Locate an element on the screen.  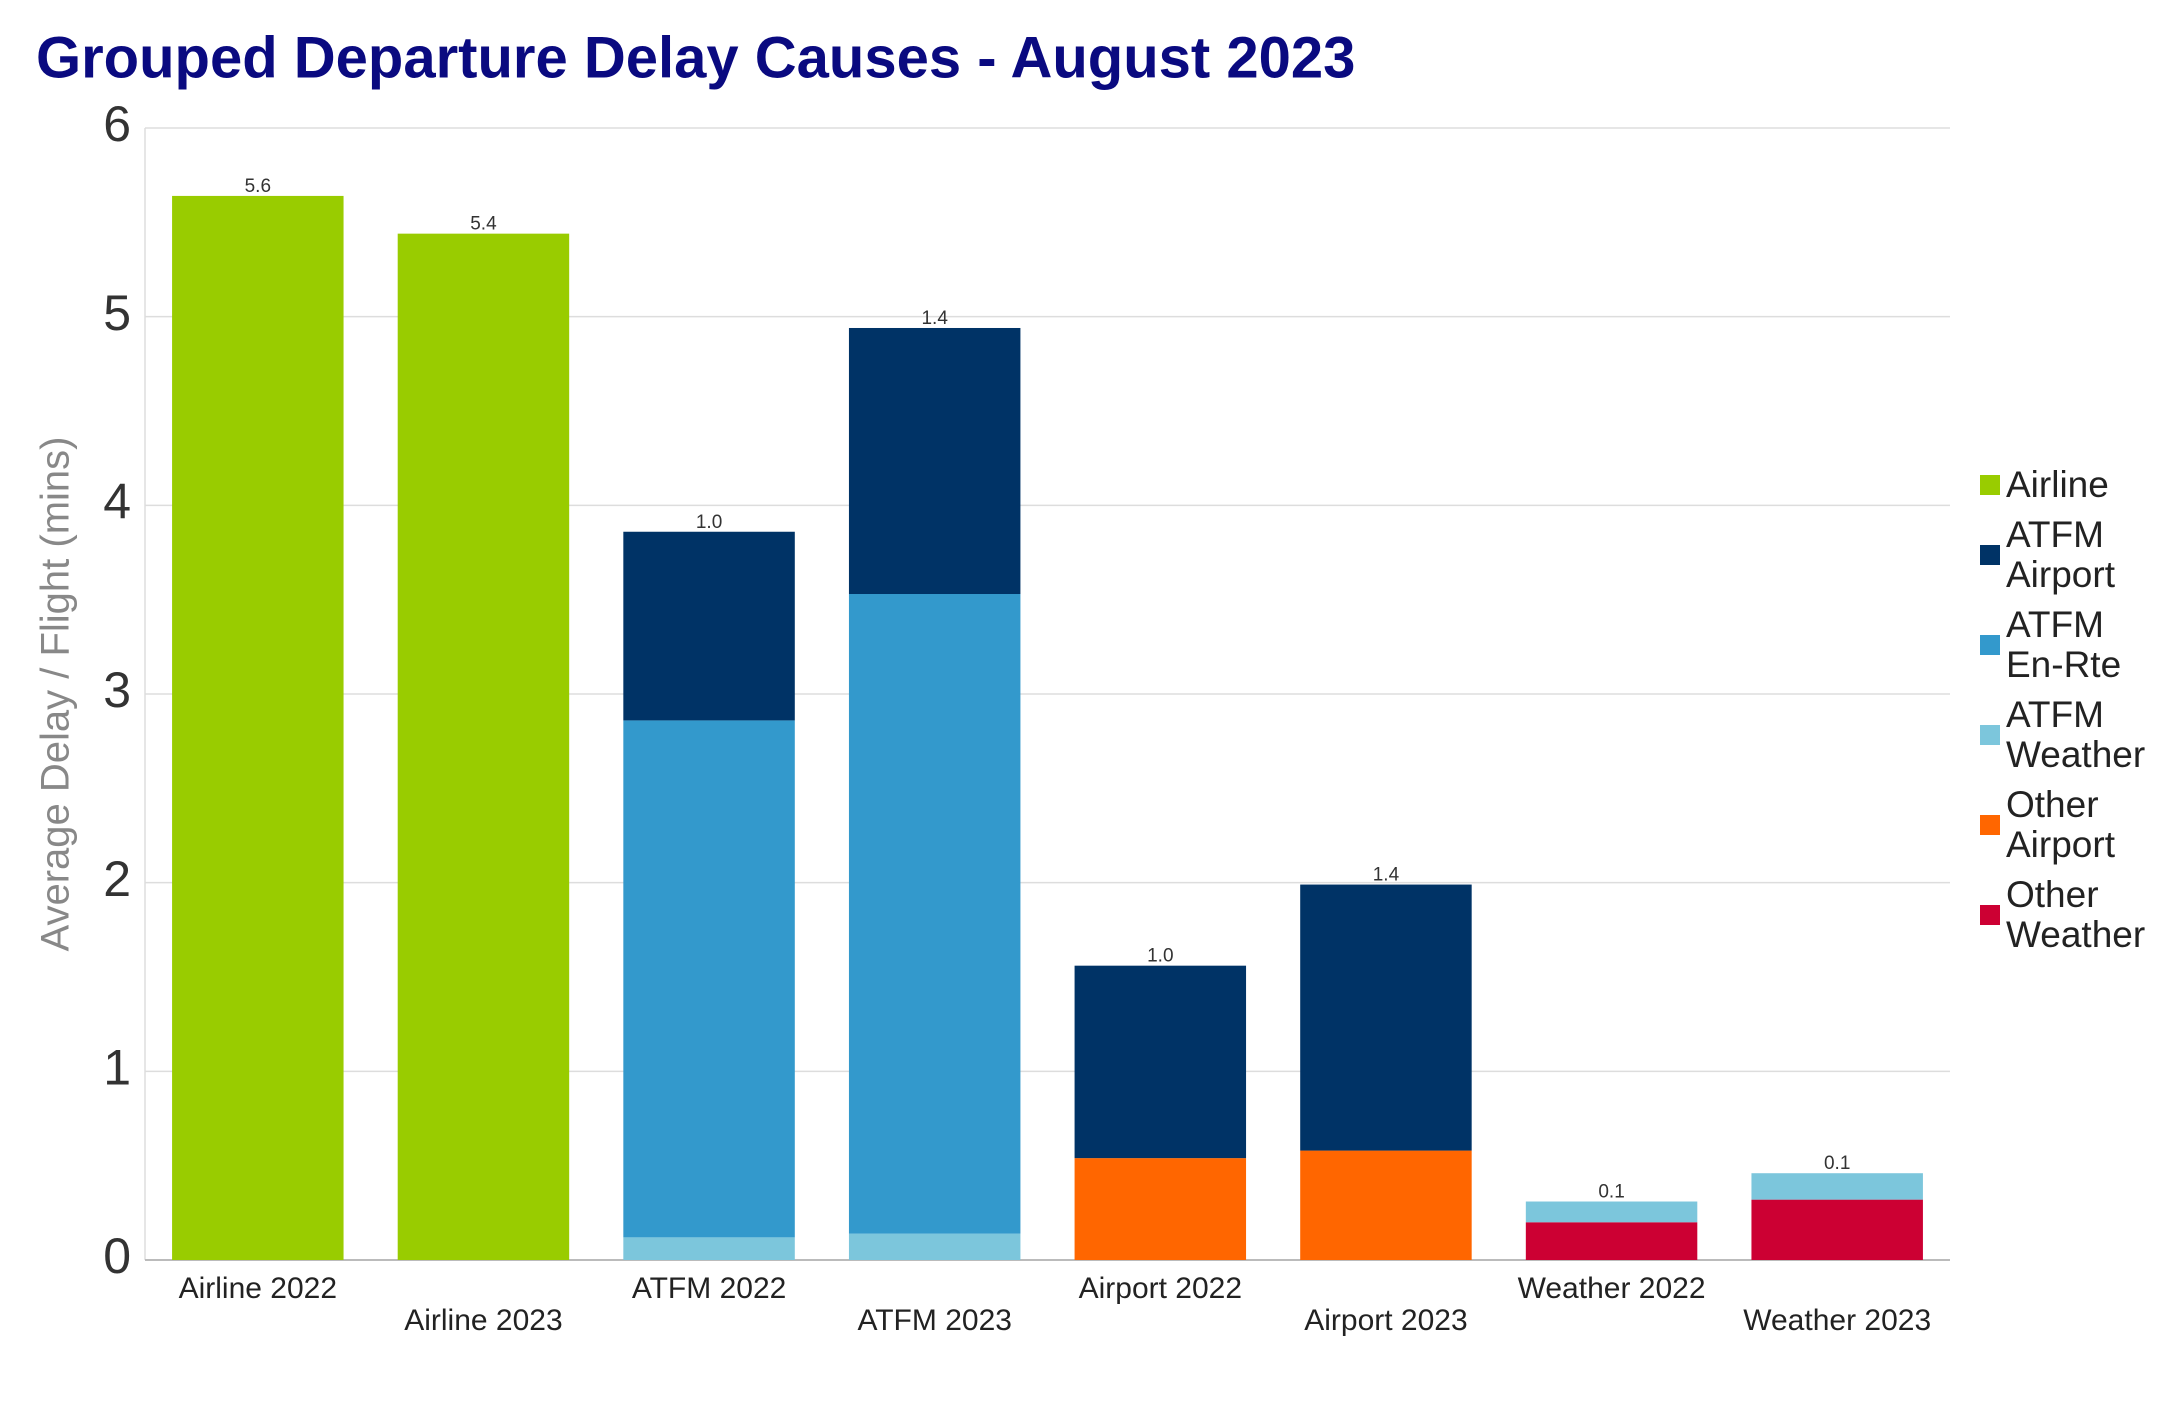
data-label: 5.4 is located at coordinates (483, 224).